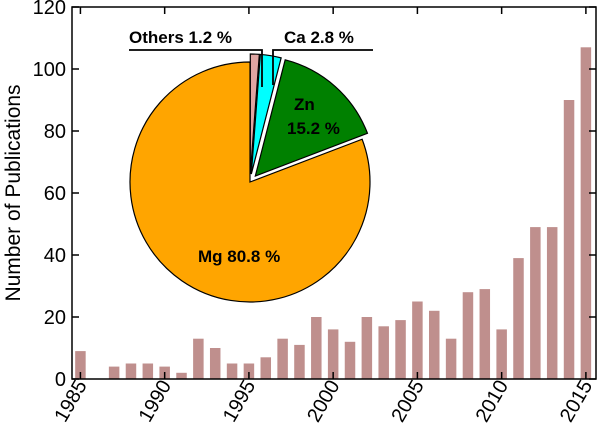 Image resolution: width=600 pixels, height=439 pixels. Describe the element at coordinates (311, 118) in the screenshot. I see `pie-slice-zn` at that location.